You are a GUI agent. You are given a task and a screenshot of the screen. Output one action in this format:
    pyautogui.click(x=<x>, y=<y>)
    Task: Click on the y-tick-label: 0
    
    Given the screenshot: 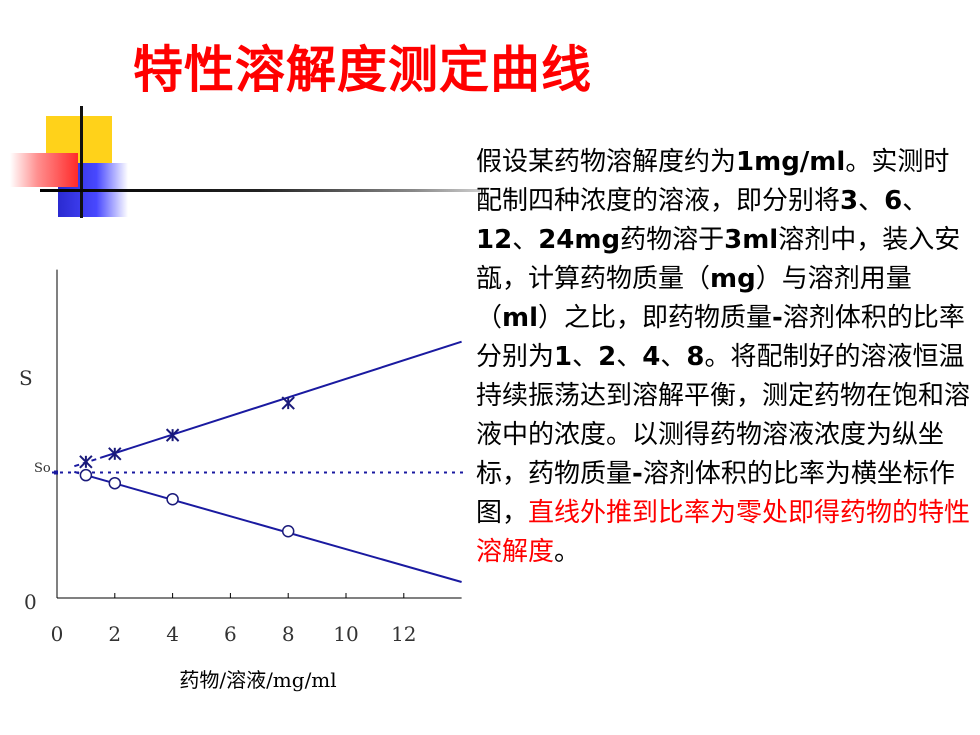 What is the action you would take?
    pyautogui.click(x=30, y=602)
    